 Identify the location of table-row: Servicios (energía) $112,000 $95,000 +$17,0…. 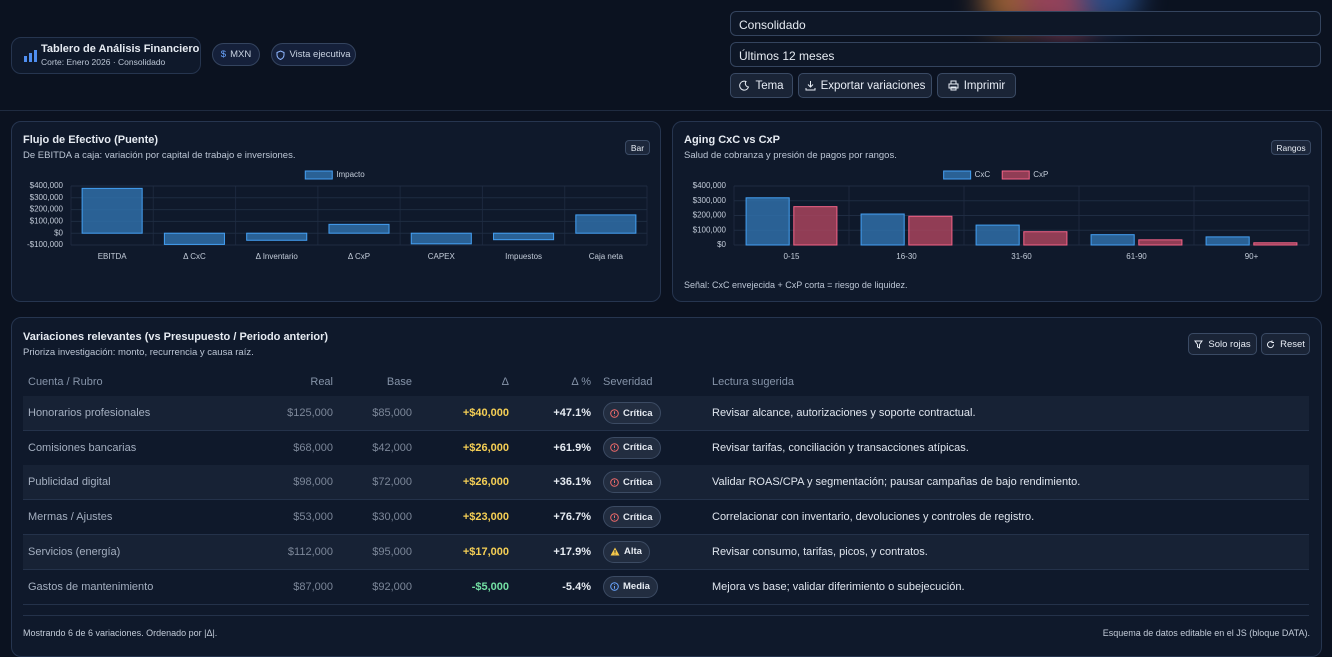
(666, 552).